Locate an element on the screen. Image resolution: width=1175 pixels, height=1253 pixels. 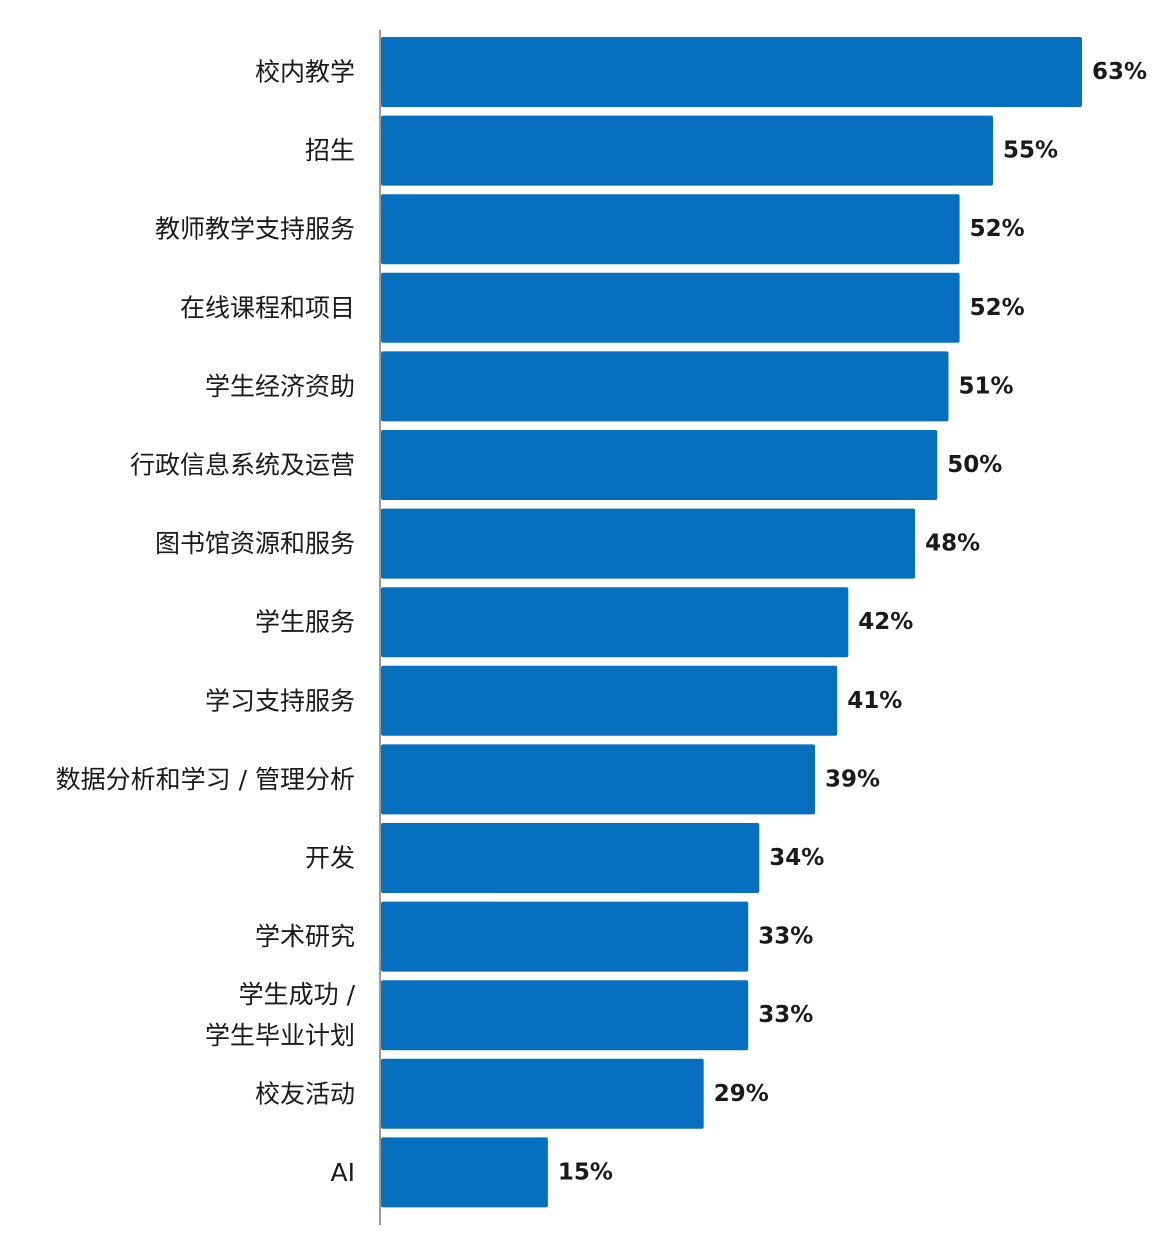
category-label: 学习支持服务 is located at coordinates (280, 700).